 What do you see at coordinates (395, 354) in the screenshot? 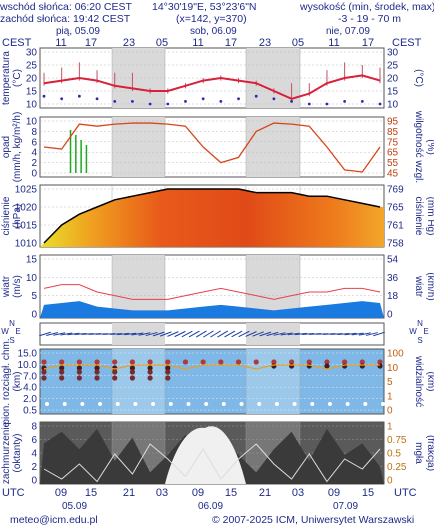
I see `right-tick-label: 100` at bounding box center [395, 354].